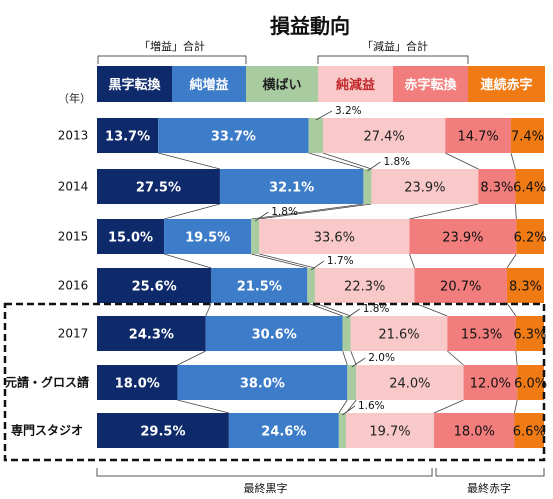  I want to click on data-label: 1.6%, so click(371, 406).